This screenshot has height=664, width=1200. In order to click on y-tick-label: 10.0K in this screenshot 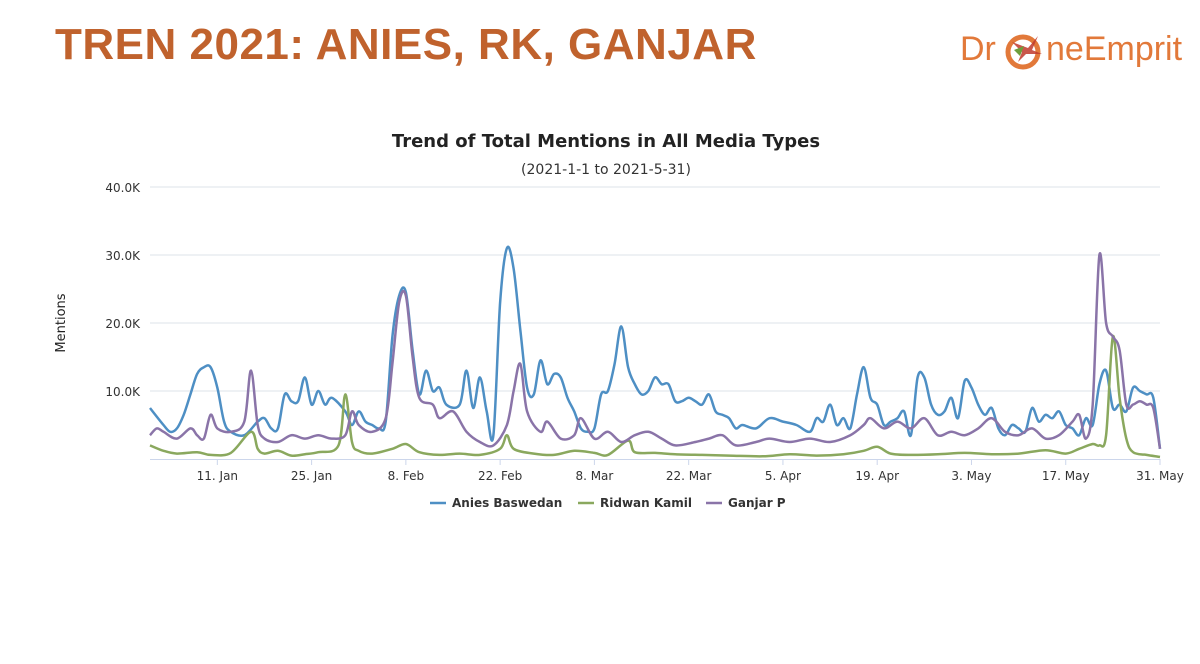, I will do `click(123, 392)`.